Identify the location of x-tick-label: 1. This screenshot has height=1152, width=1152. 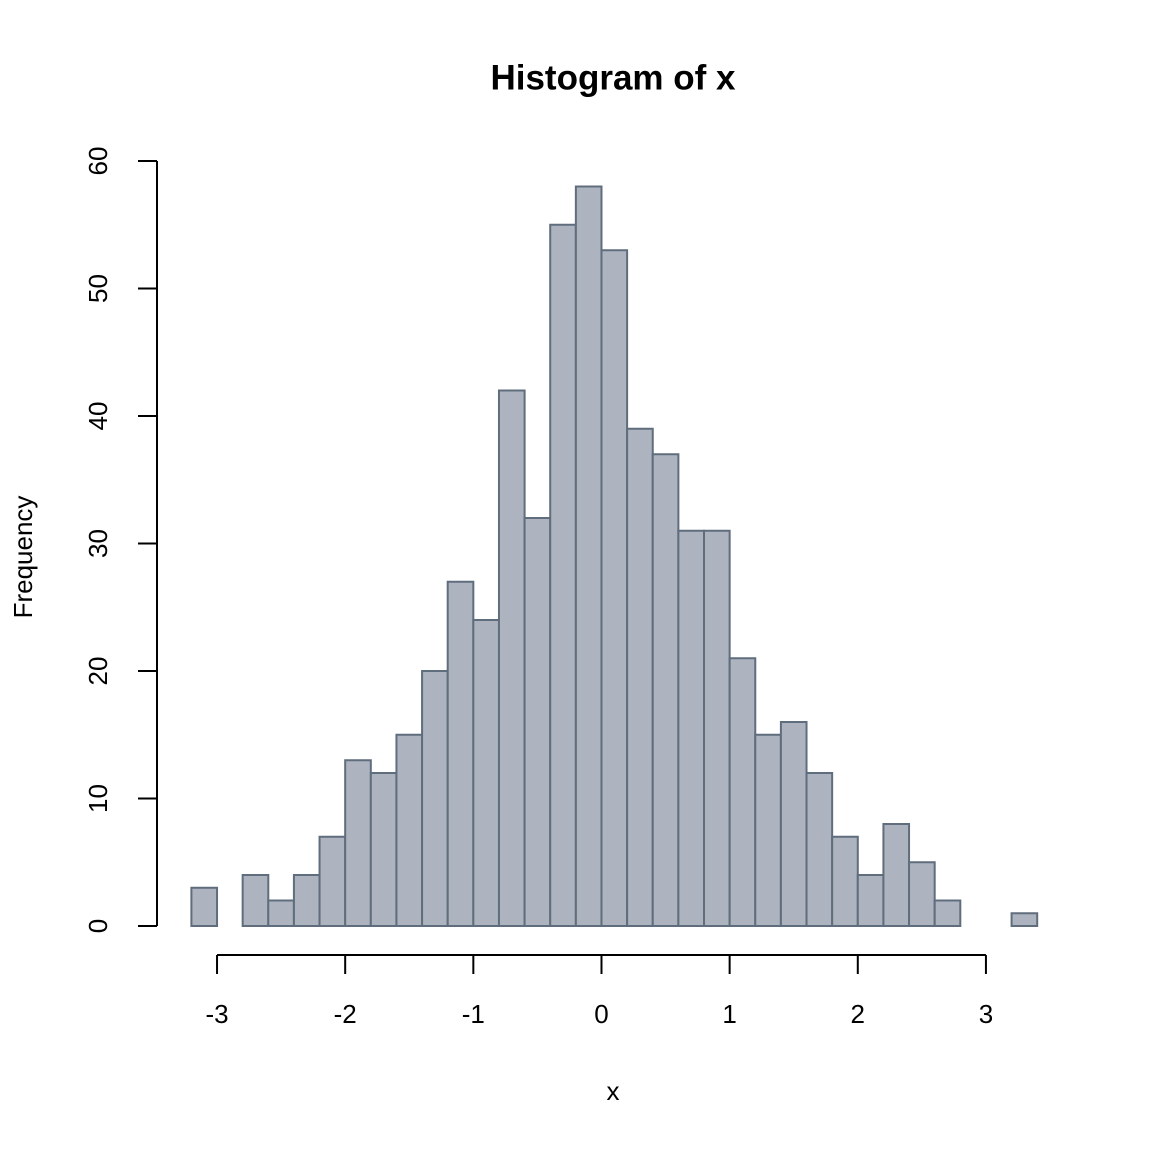
(729, 1014).